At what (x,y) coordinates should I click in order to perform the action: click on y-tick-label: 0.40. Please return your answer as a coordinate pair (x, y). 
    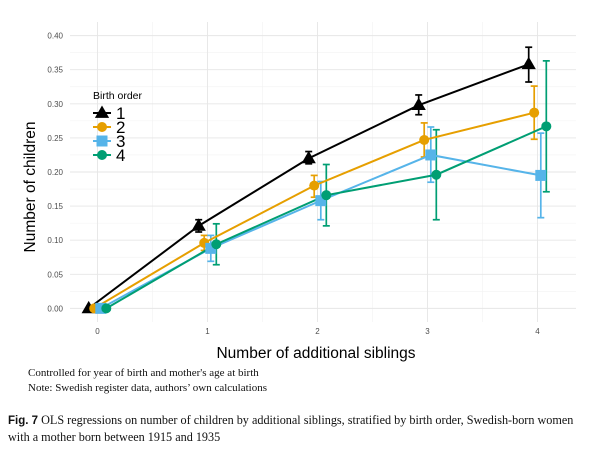
    Looking at the image, I should click on (55, 36).